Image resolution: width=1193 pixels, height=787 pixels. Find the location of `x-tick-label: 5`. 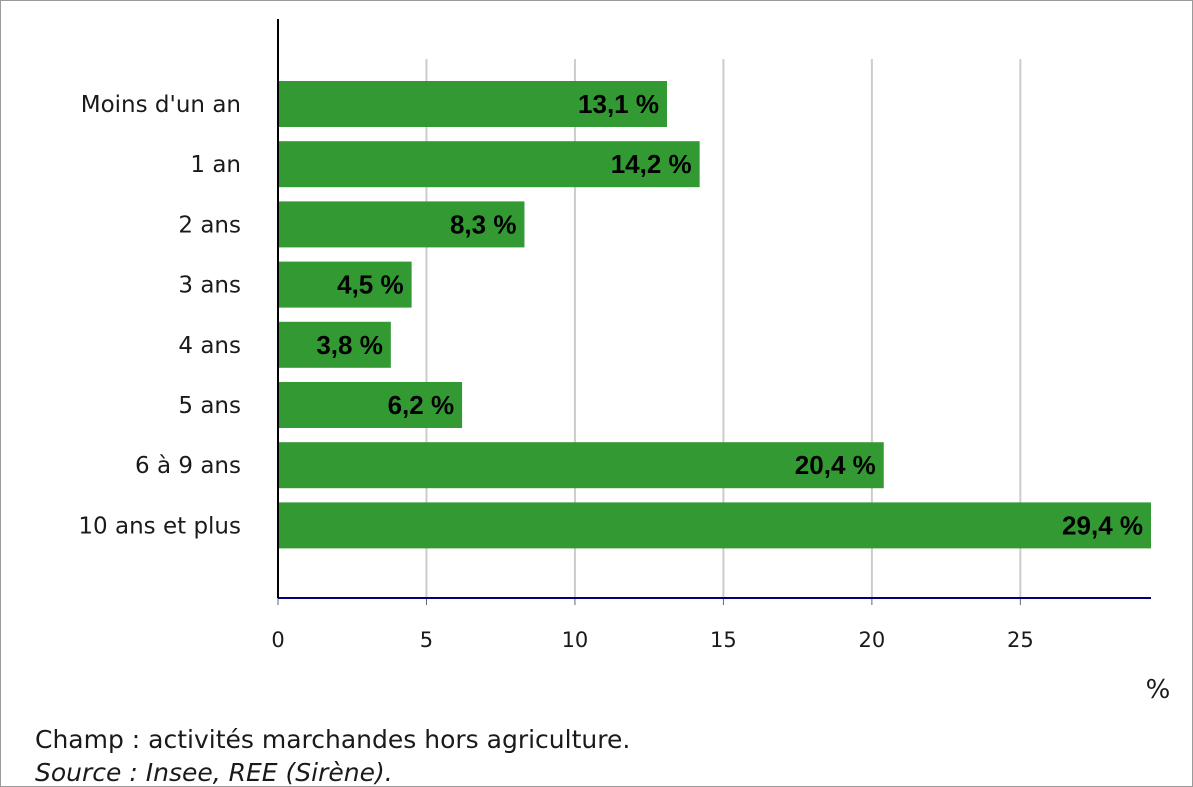

x-tick-label: 5 is located at coordinates (426, 640).